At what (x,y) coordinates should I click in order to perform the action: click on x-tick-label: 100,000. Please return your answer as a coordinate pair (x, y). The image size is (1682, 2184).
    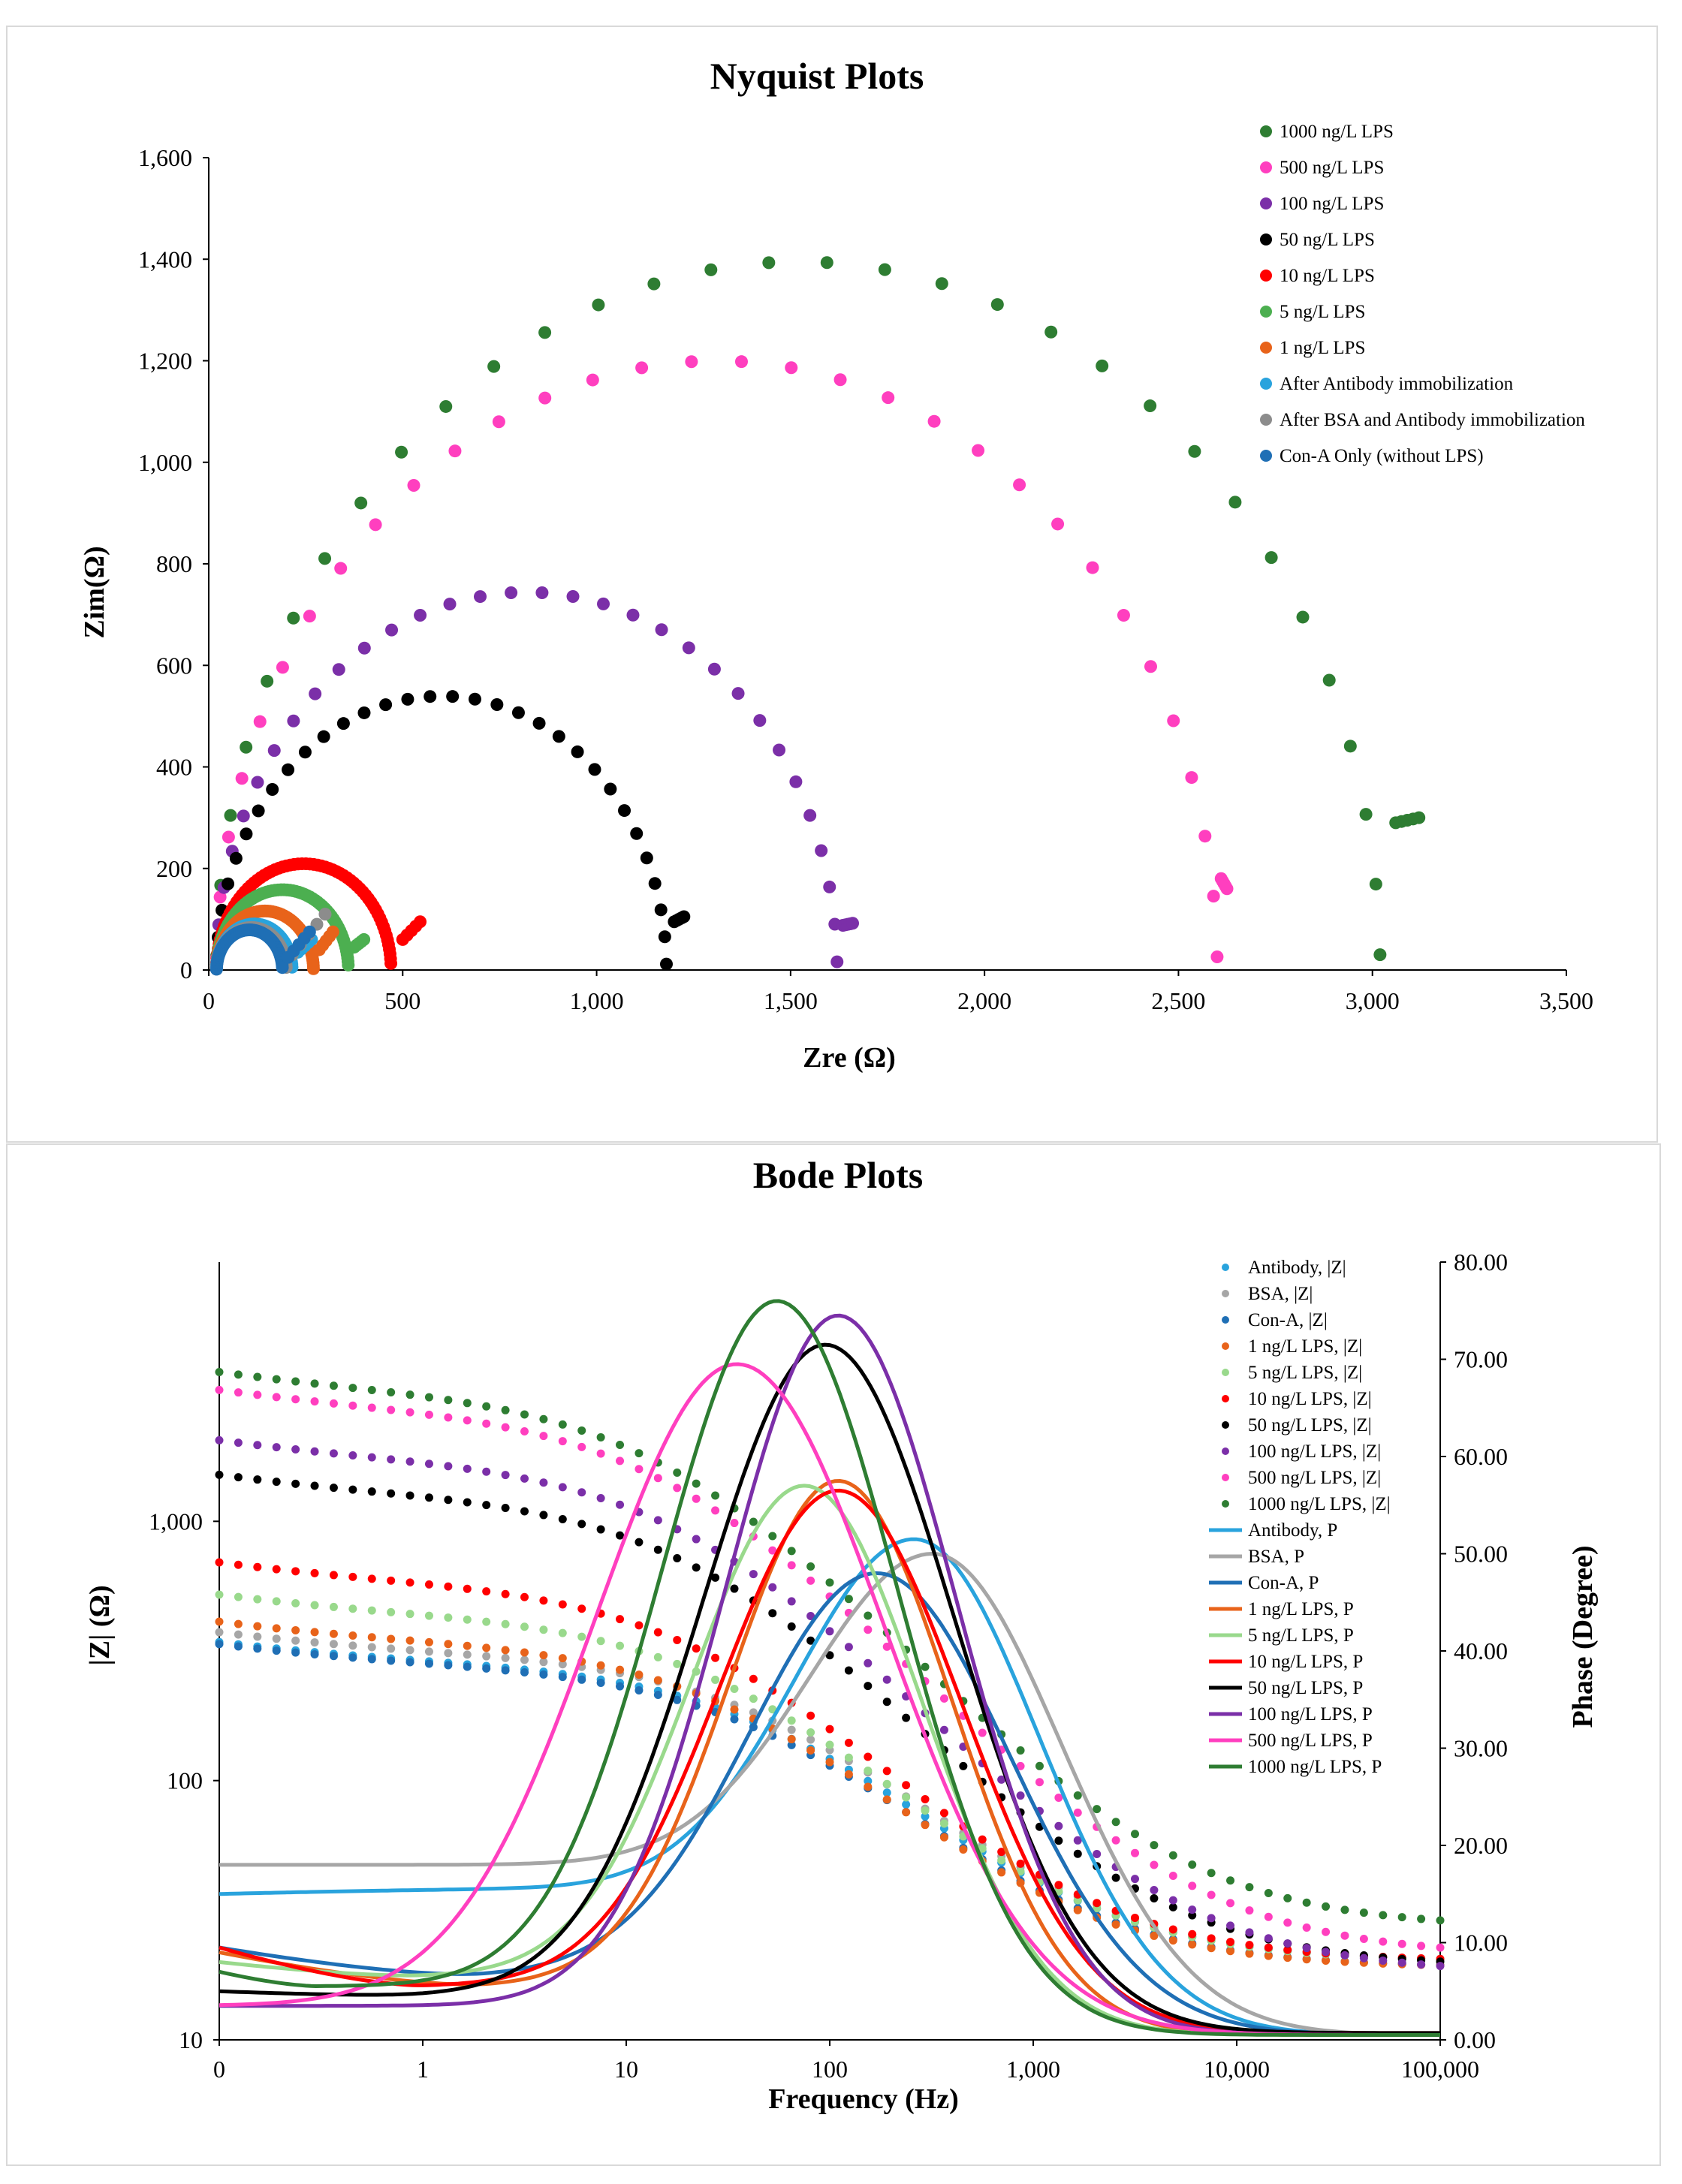
    Looking at the image, I should click on (1440, 2069).